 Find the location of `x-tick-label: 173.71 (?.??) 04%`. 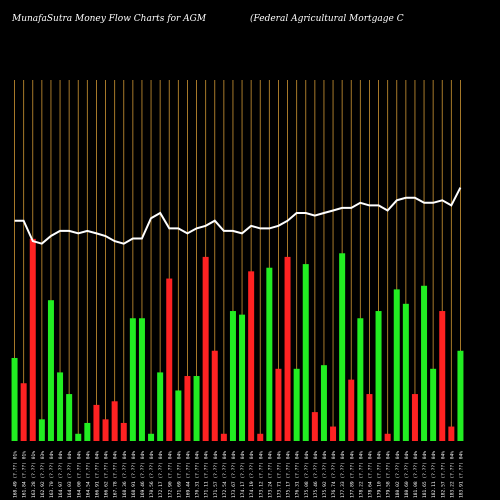

x-tick-label: 173.71 (?.??) 04% is located at coordinates (279, 474).